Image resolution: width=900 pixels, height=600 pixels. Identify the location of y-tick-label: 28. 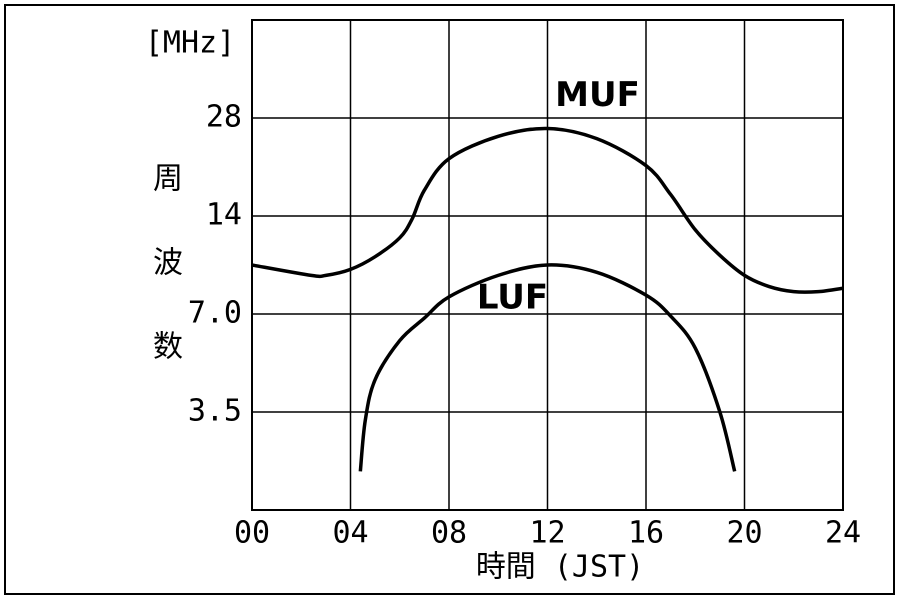
(224, 117).